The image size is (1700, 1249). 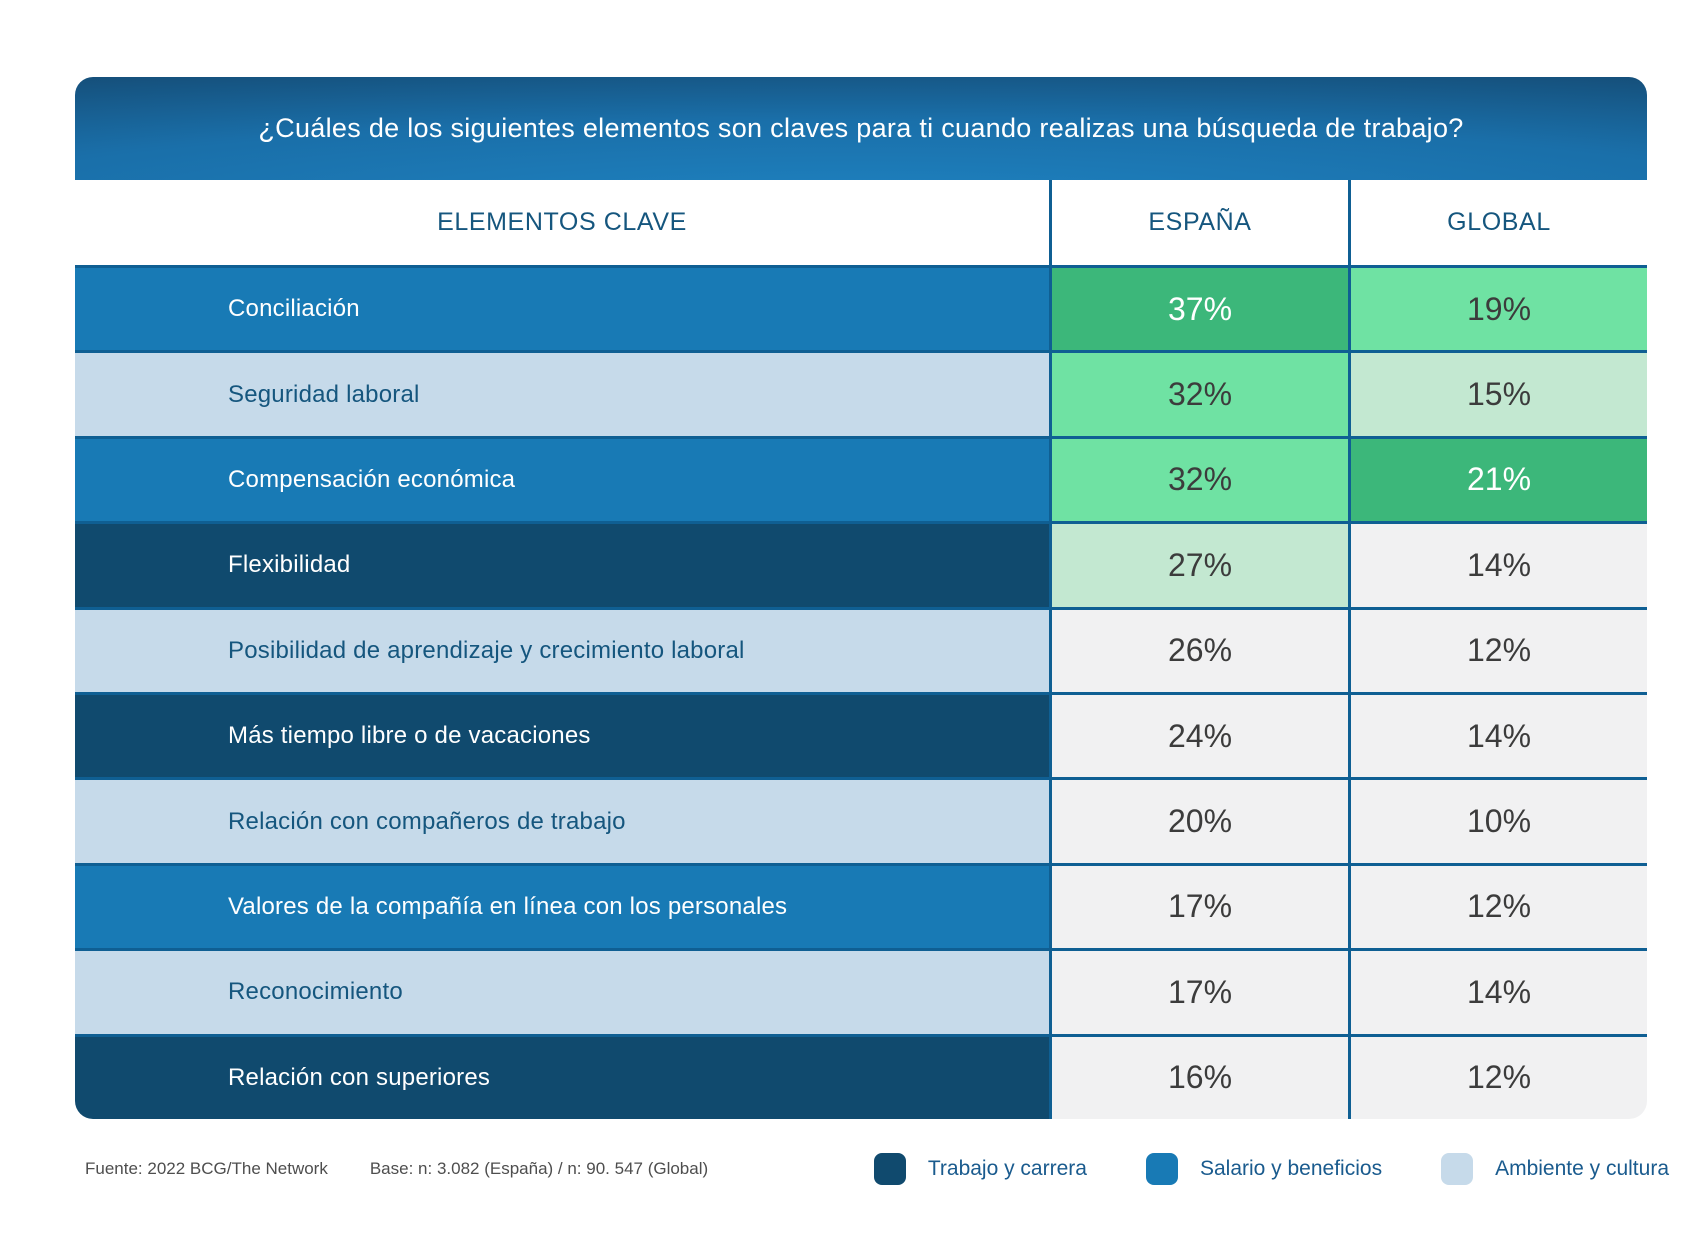 What do you see at coordinates (1198, 650) in the screenshot?
I see `espana-value-cell: 26%` at bounding box center [1198, 650].